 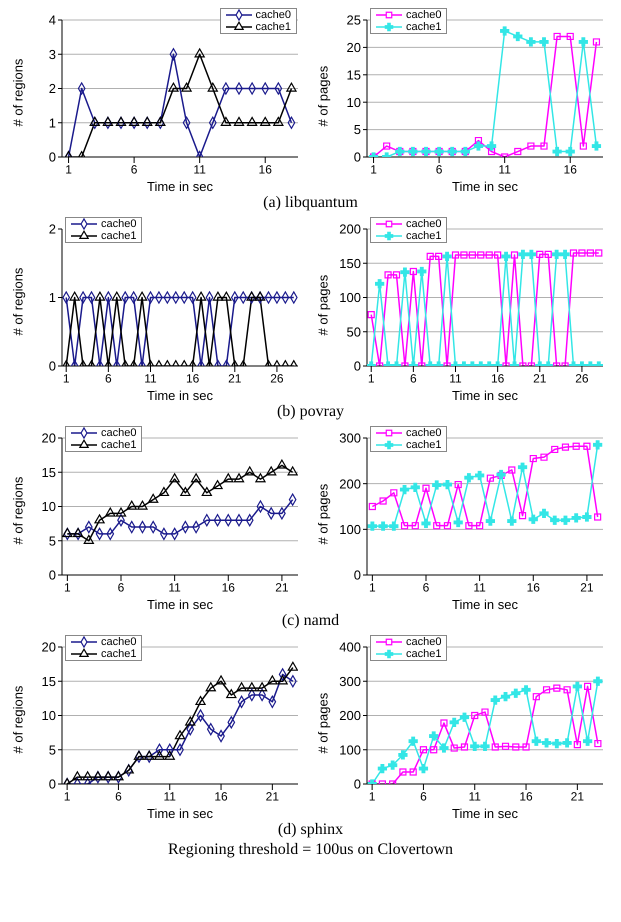 I want to click on text: (c) namd, so click(x=310, y=621).